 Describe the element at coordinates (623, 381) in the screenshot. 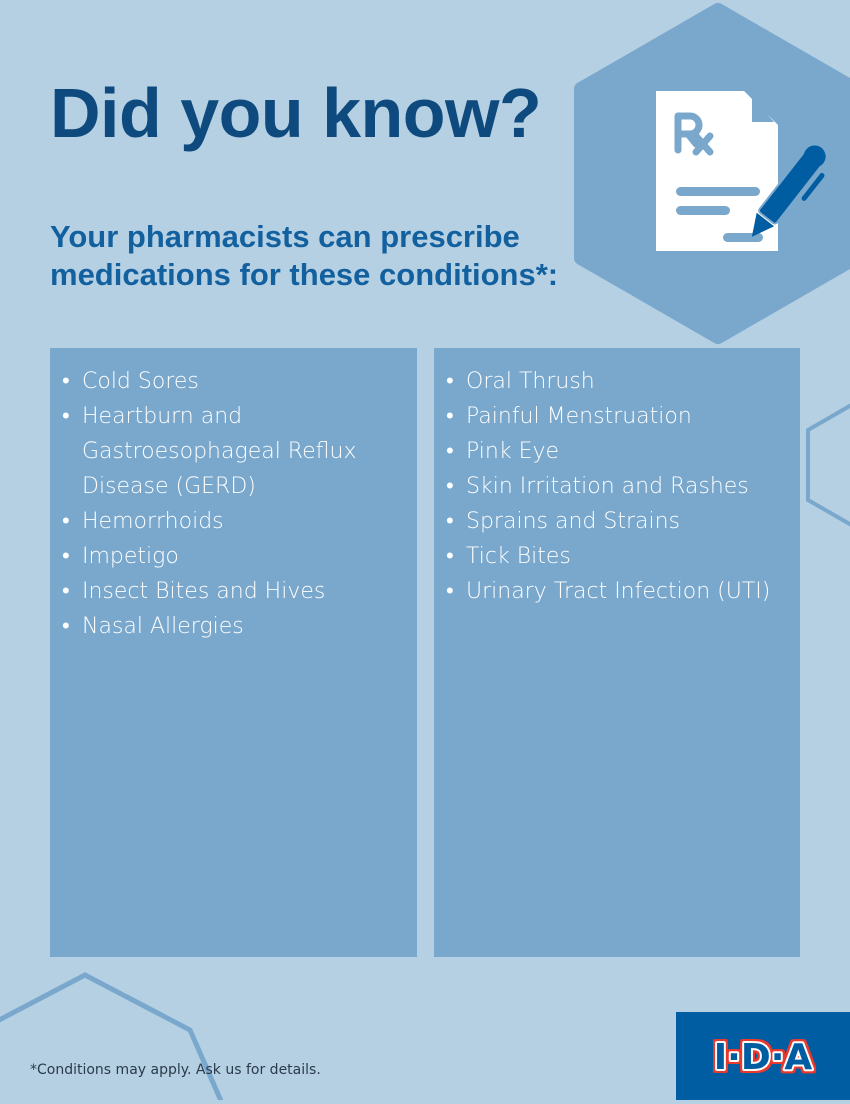

I see `list-item: Oral Thrush` at that location.